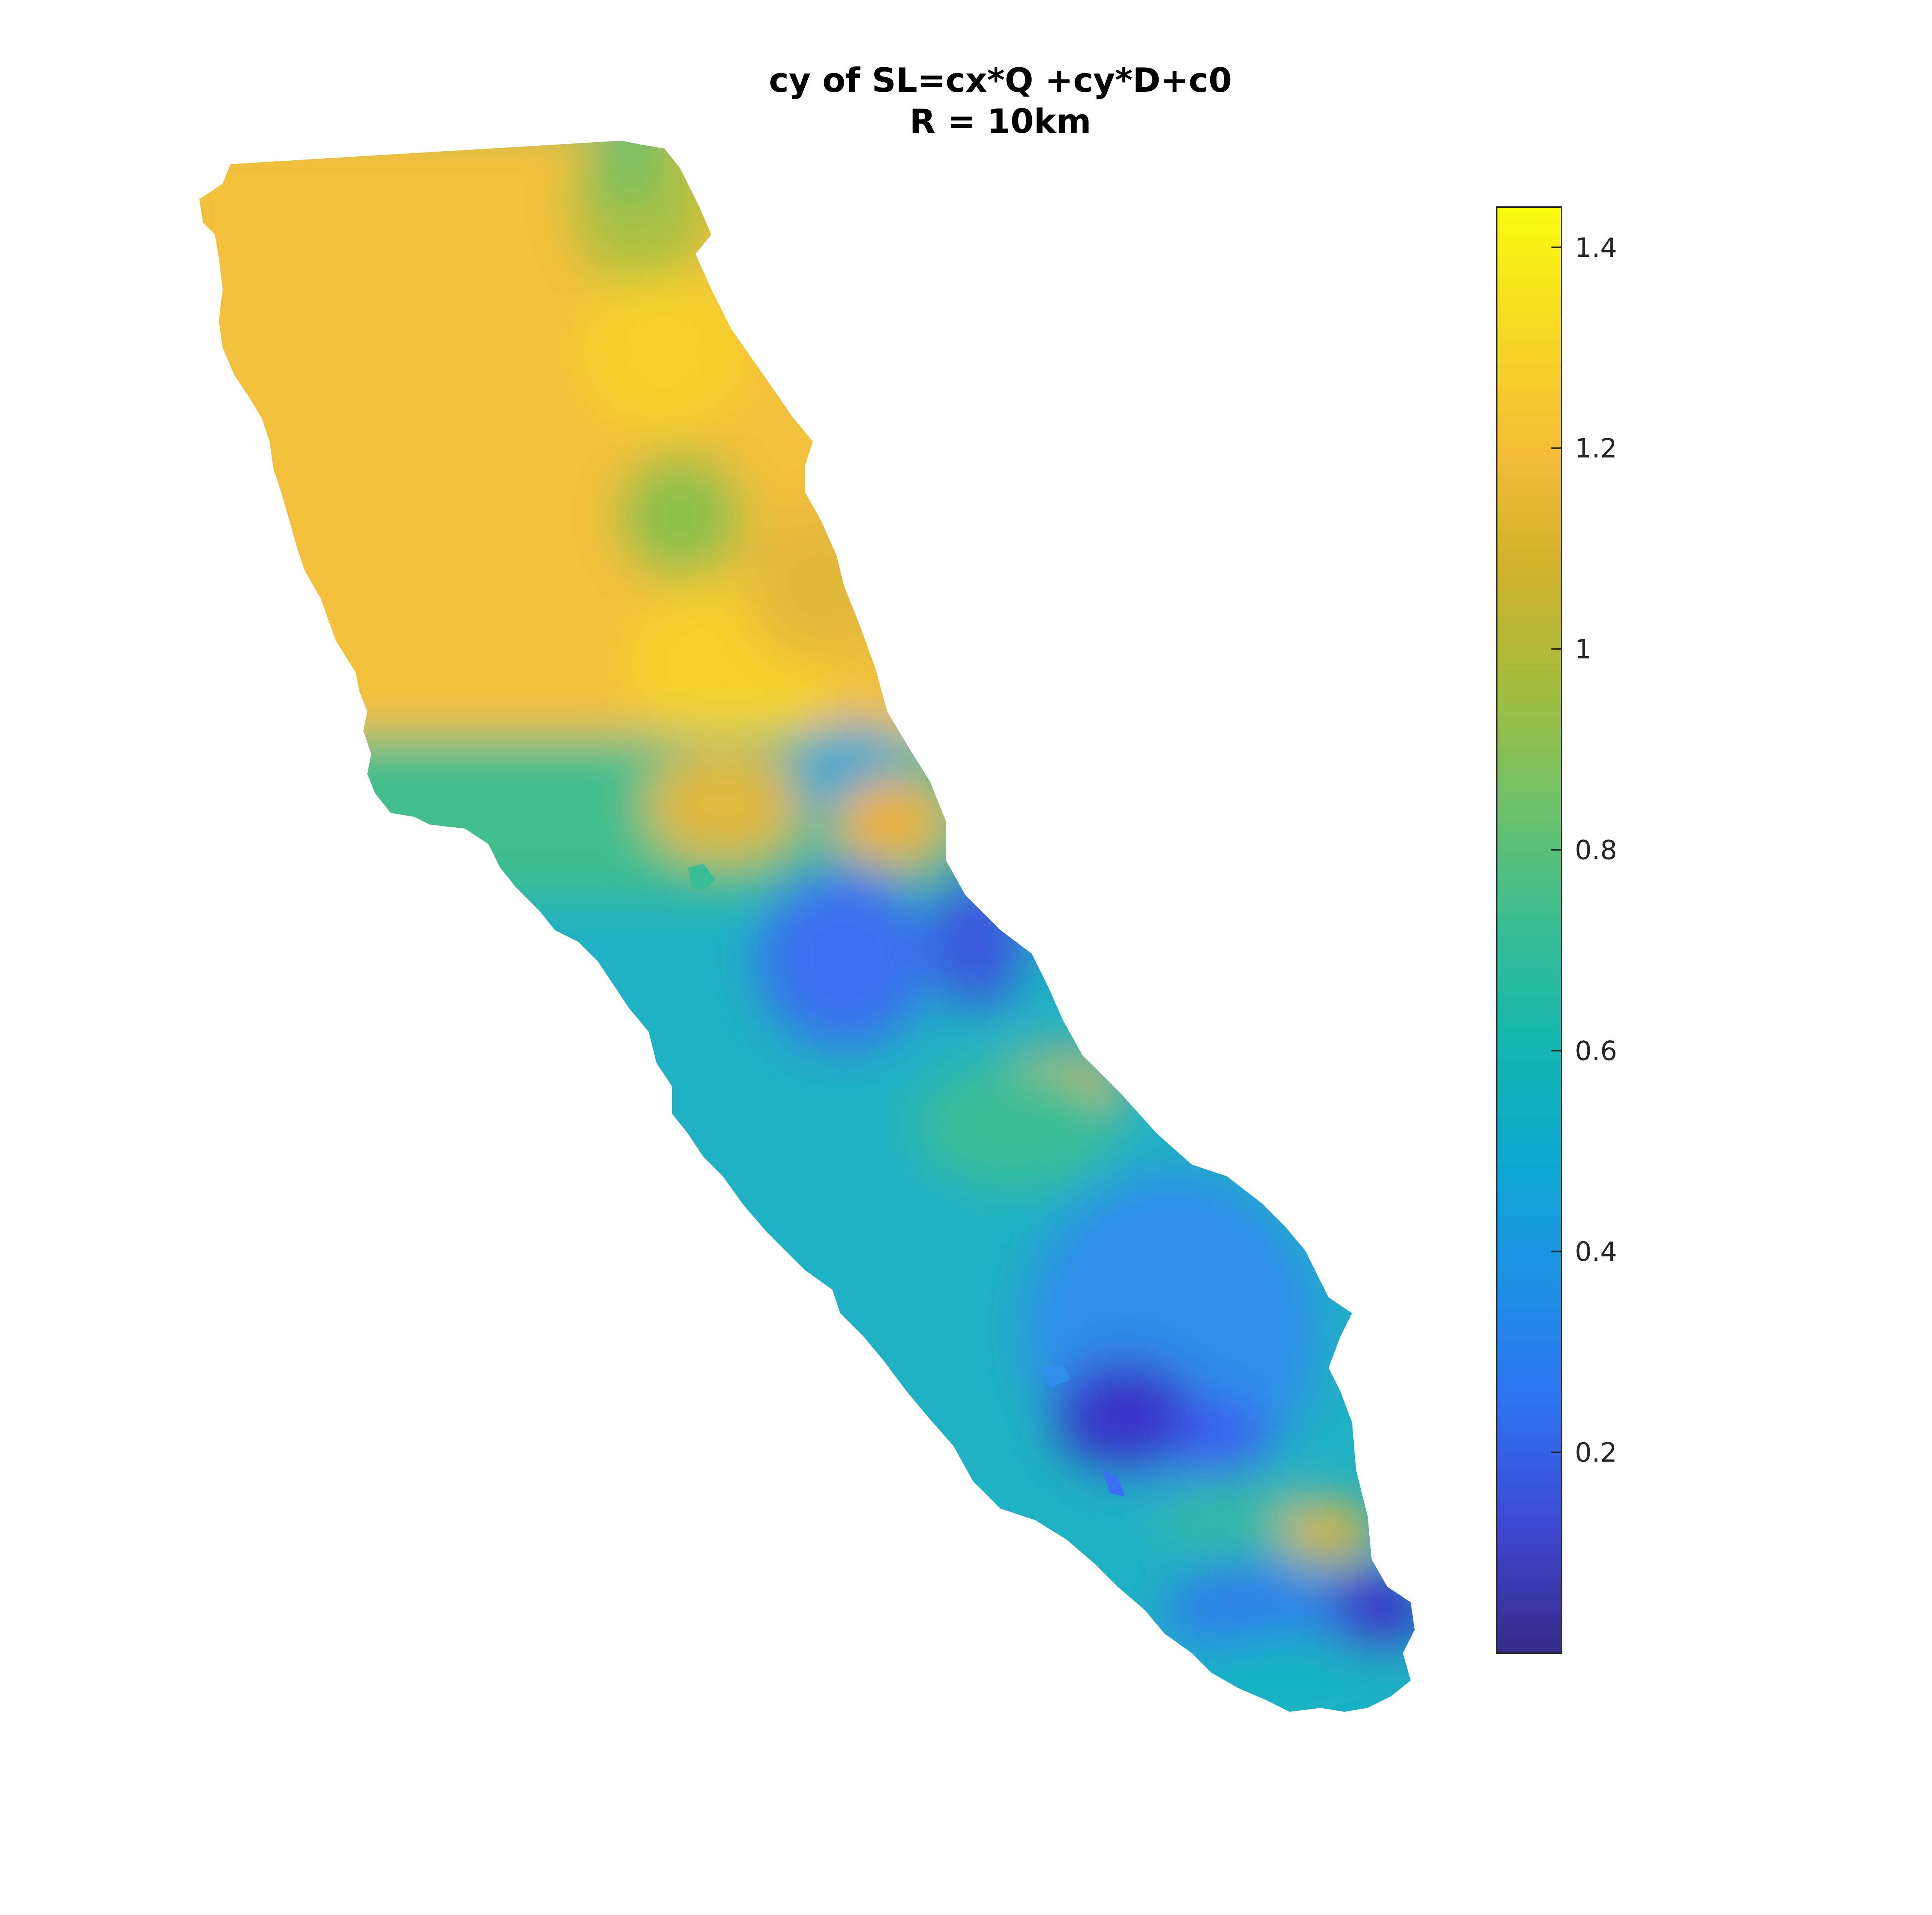 This screenshot has height=1915, width=1932. What do you see at coordinates (891, 821) in the screenshot?
I see `transition-orange-spot` at bounding box center [891, 821].